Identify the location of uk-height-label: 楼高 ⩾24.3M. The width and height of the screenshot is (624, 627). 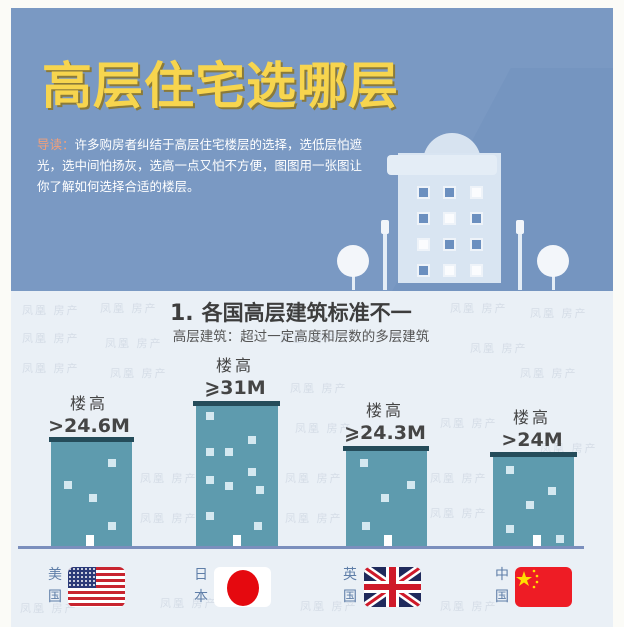
(385, 422).